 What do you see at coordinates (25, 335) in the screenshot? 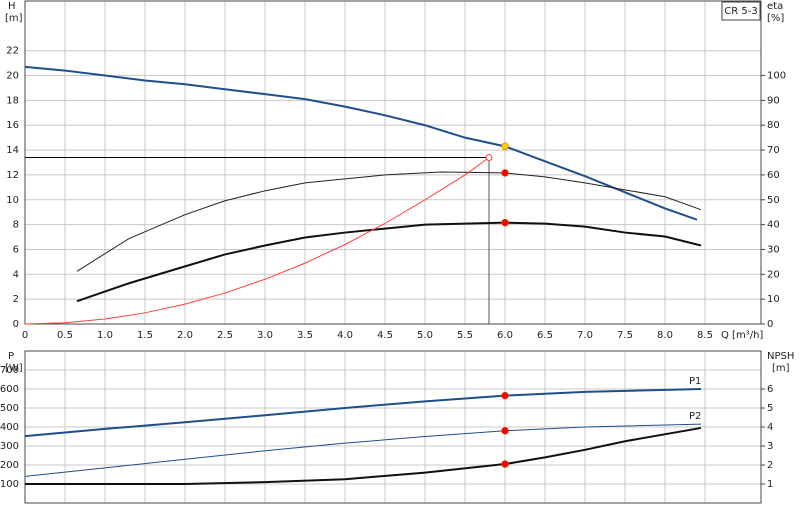
I see `x-tick-label: 0` at bounding box center [25, 335].